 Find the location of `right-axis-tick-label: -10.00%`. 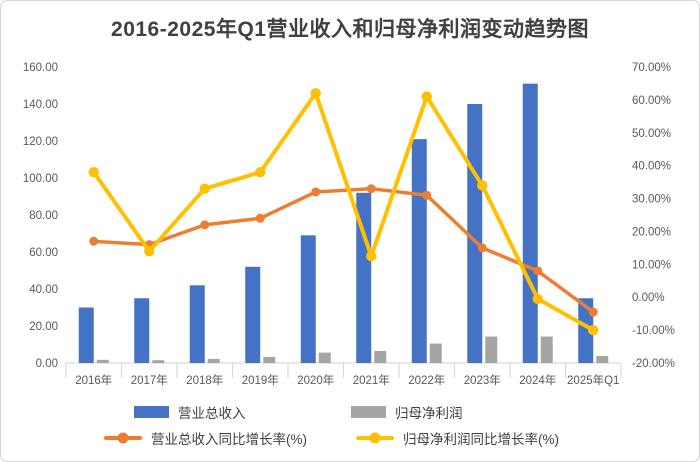

right-axis-tick-label: -10.00% is located at coordinates (653, 331).